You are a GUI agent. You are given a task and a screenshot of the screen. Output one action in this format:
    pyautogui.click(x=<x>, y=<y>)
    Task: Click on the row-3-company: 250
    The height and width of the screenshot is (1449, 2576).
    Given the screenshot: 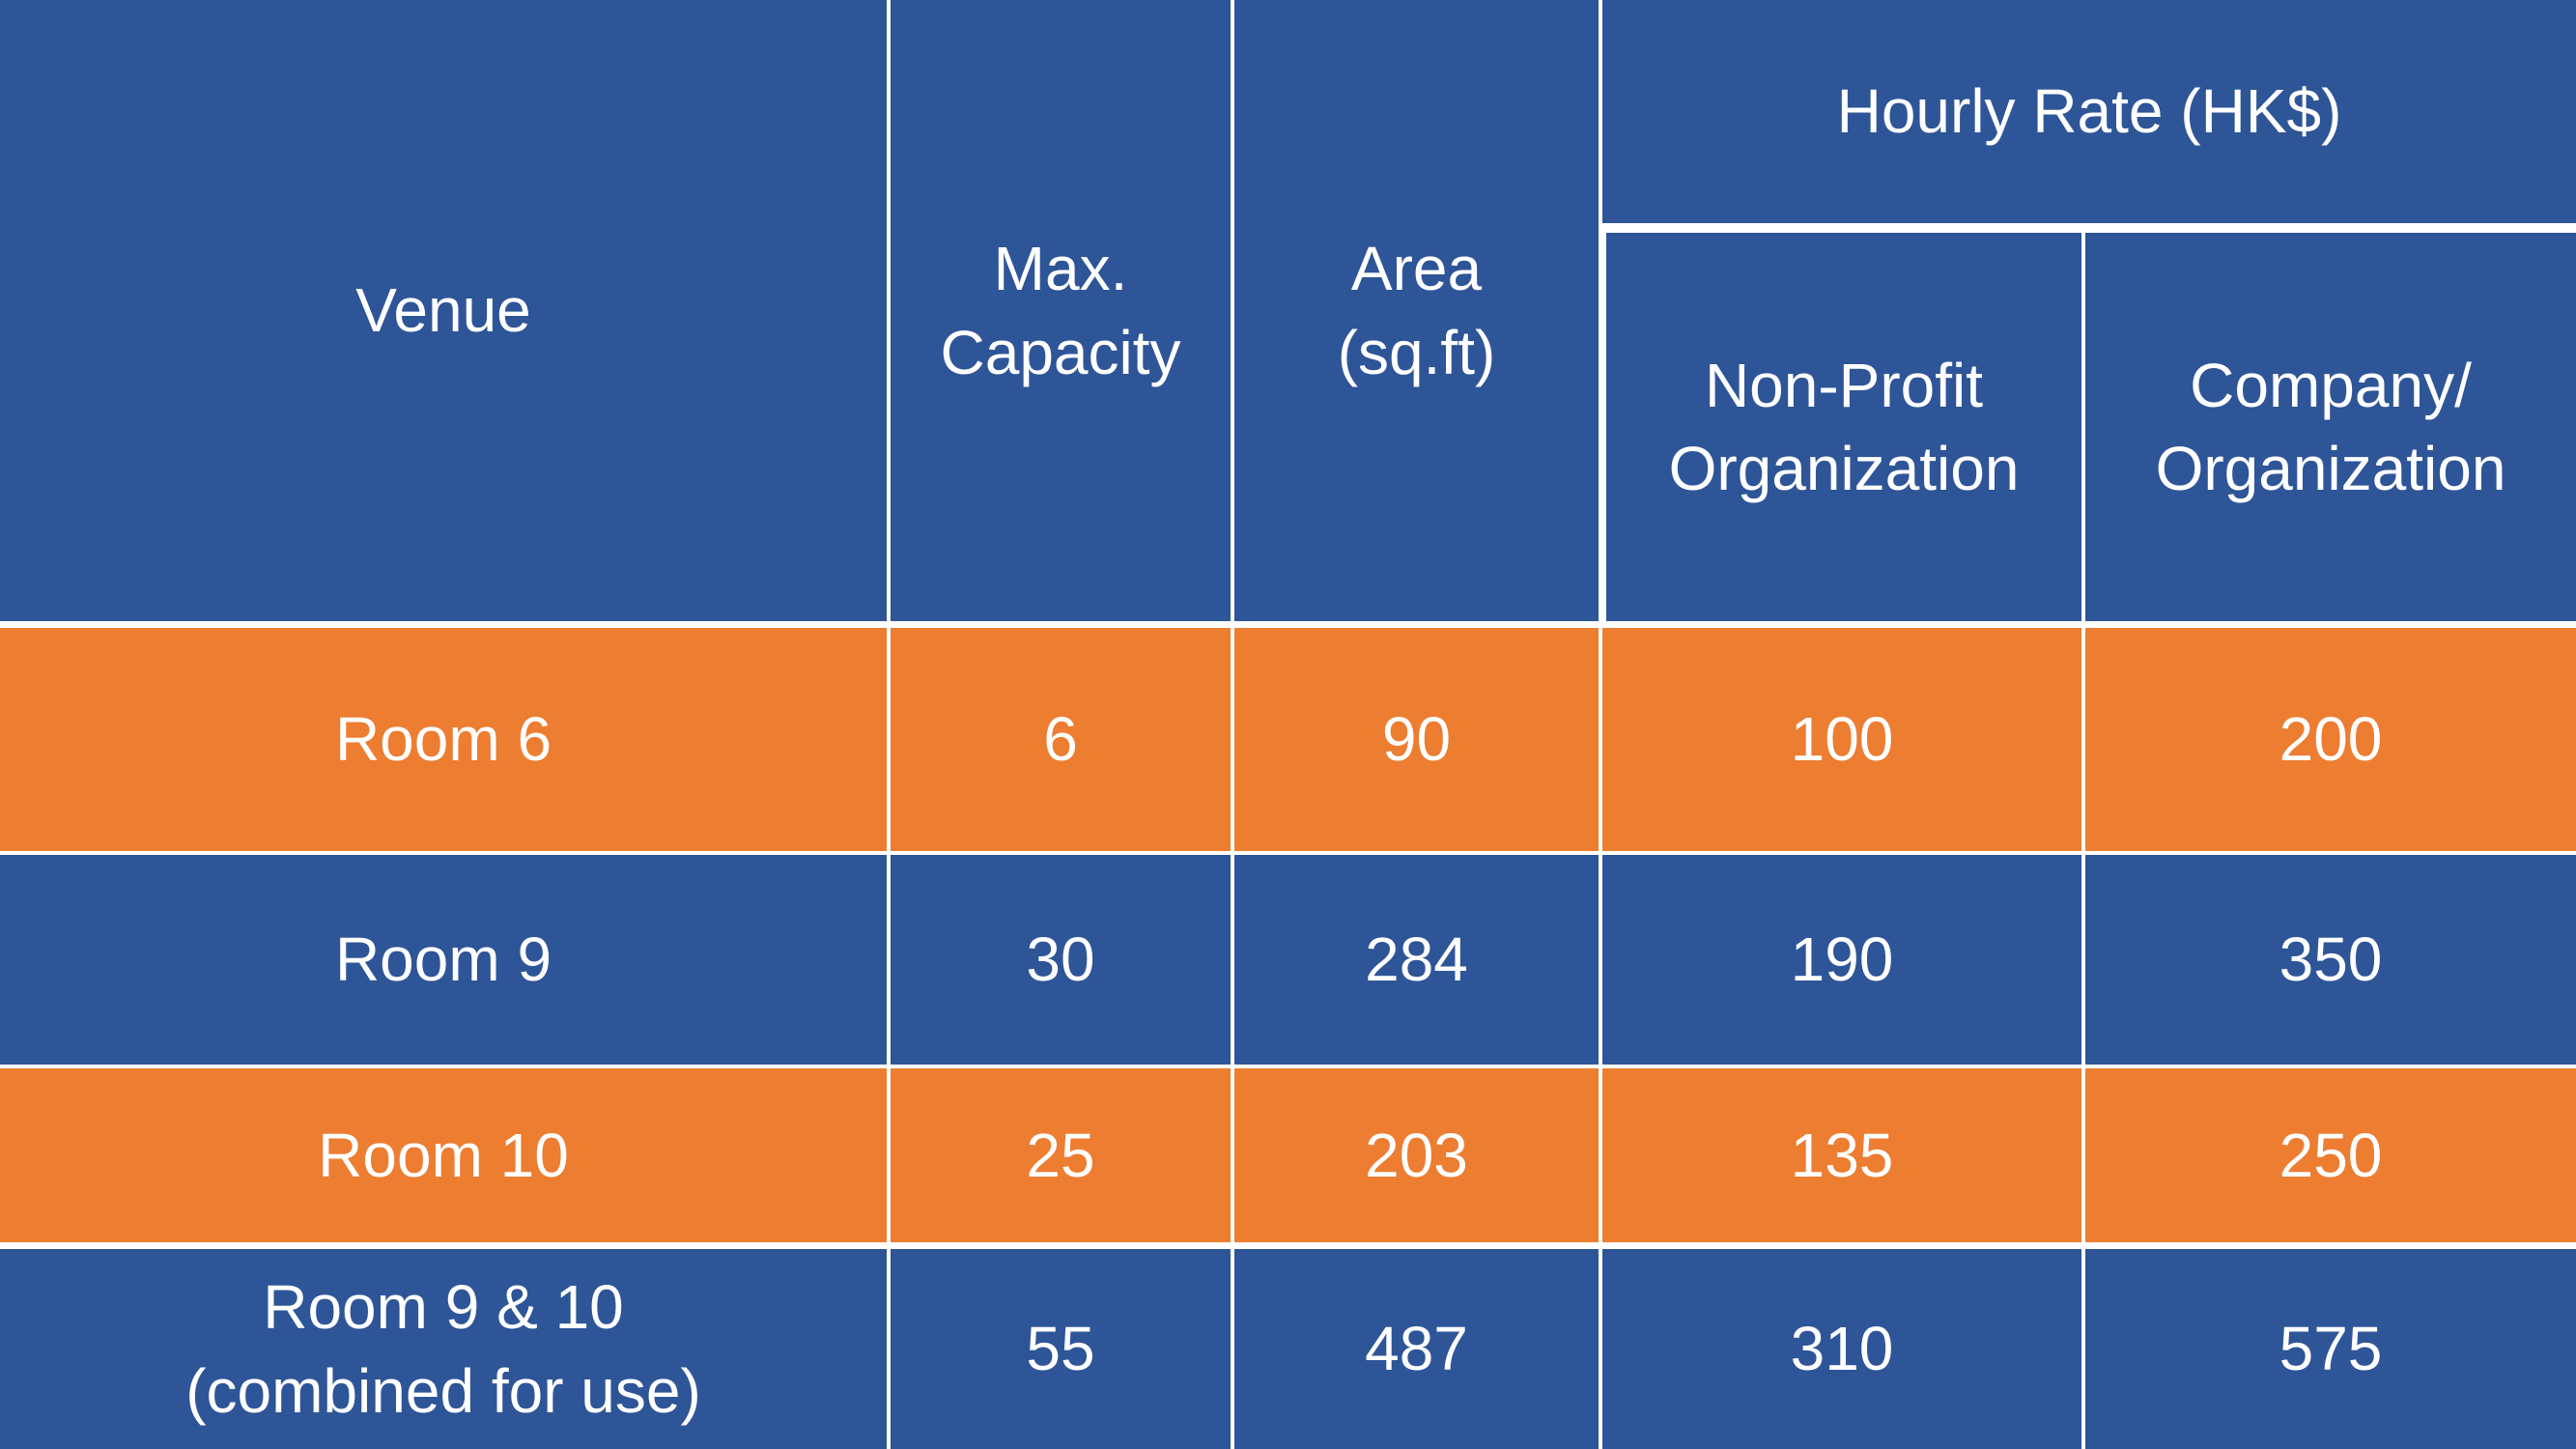 What is the action you would take?
    pyautogui.click(x=2330, y=1155)
    